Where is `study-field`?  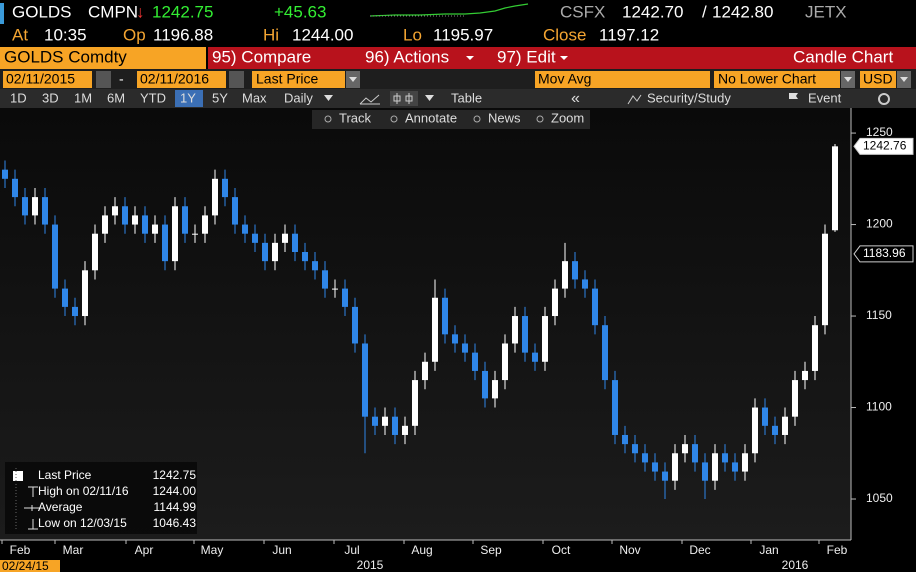
study-field is located at coordinates (622, 79).